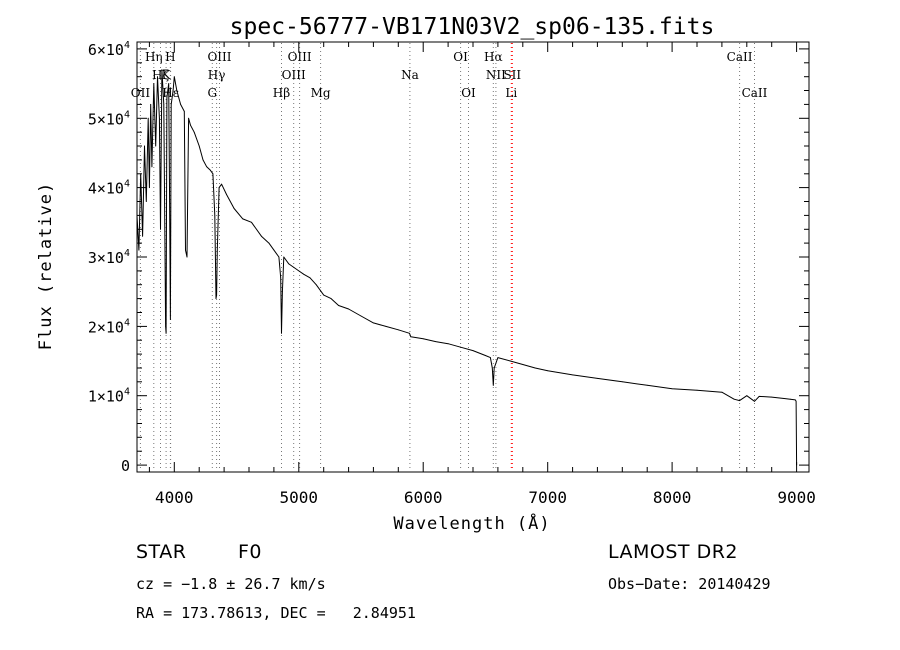  Describe the element at coordinates (276, 613) in the screenshot. I see `coordinates-text: RA = 173.78613, DEC = 2.84951` at that location.